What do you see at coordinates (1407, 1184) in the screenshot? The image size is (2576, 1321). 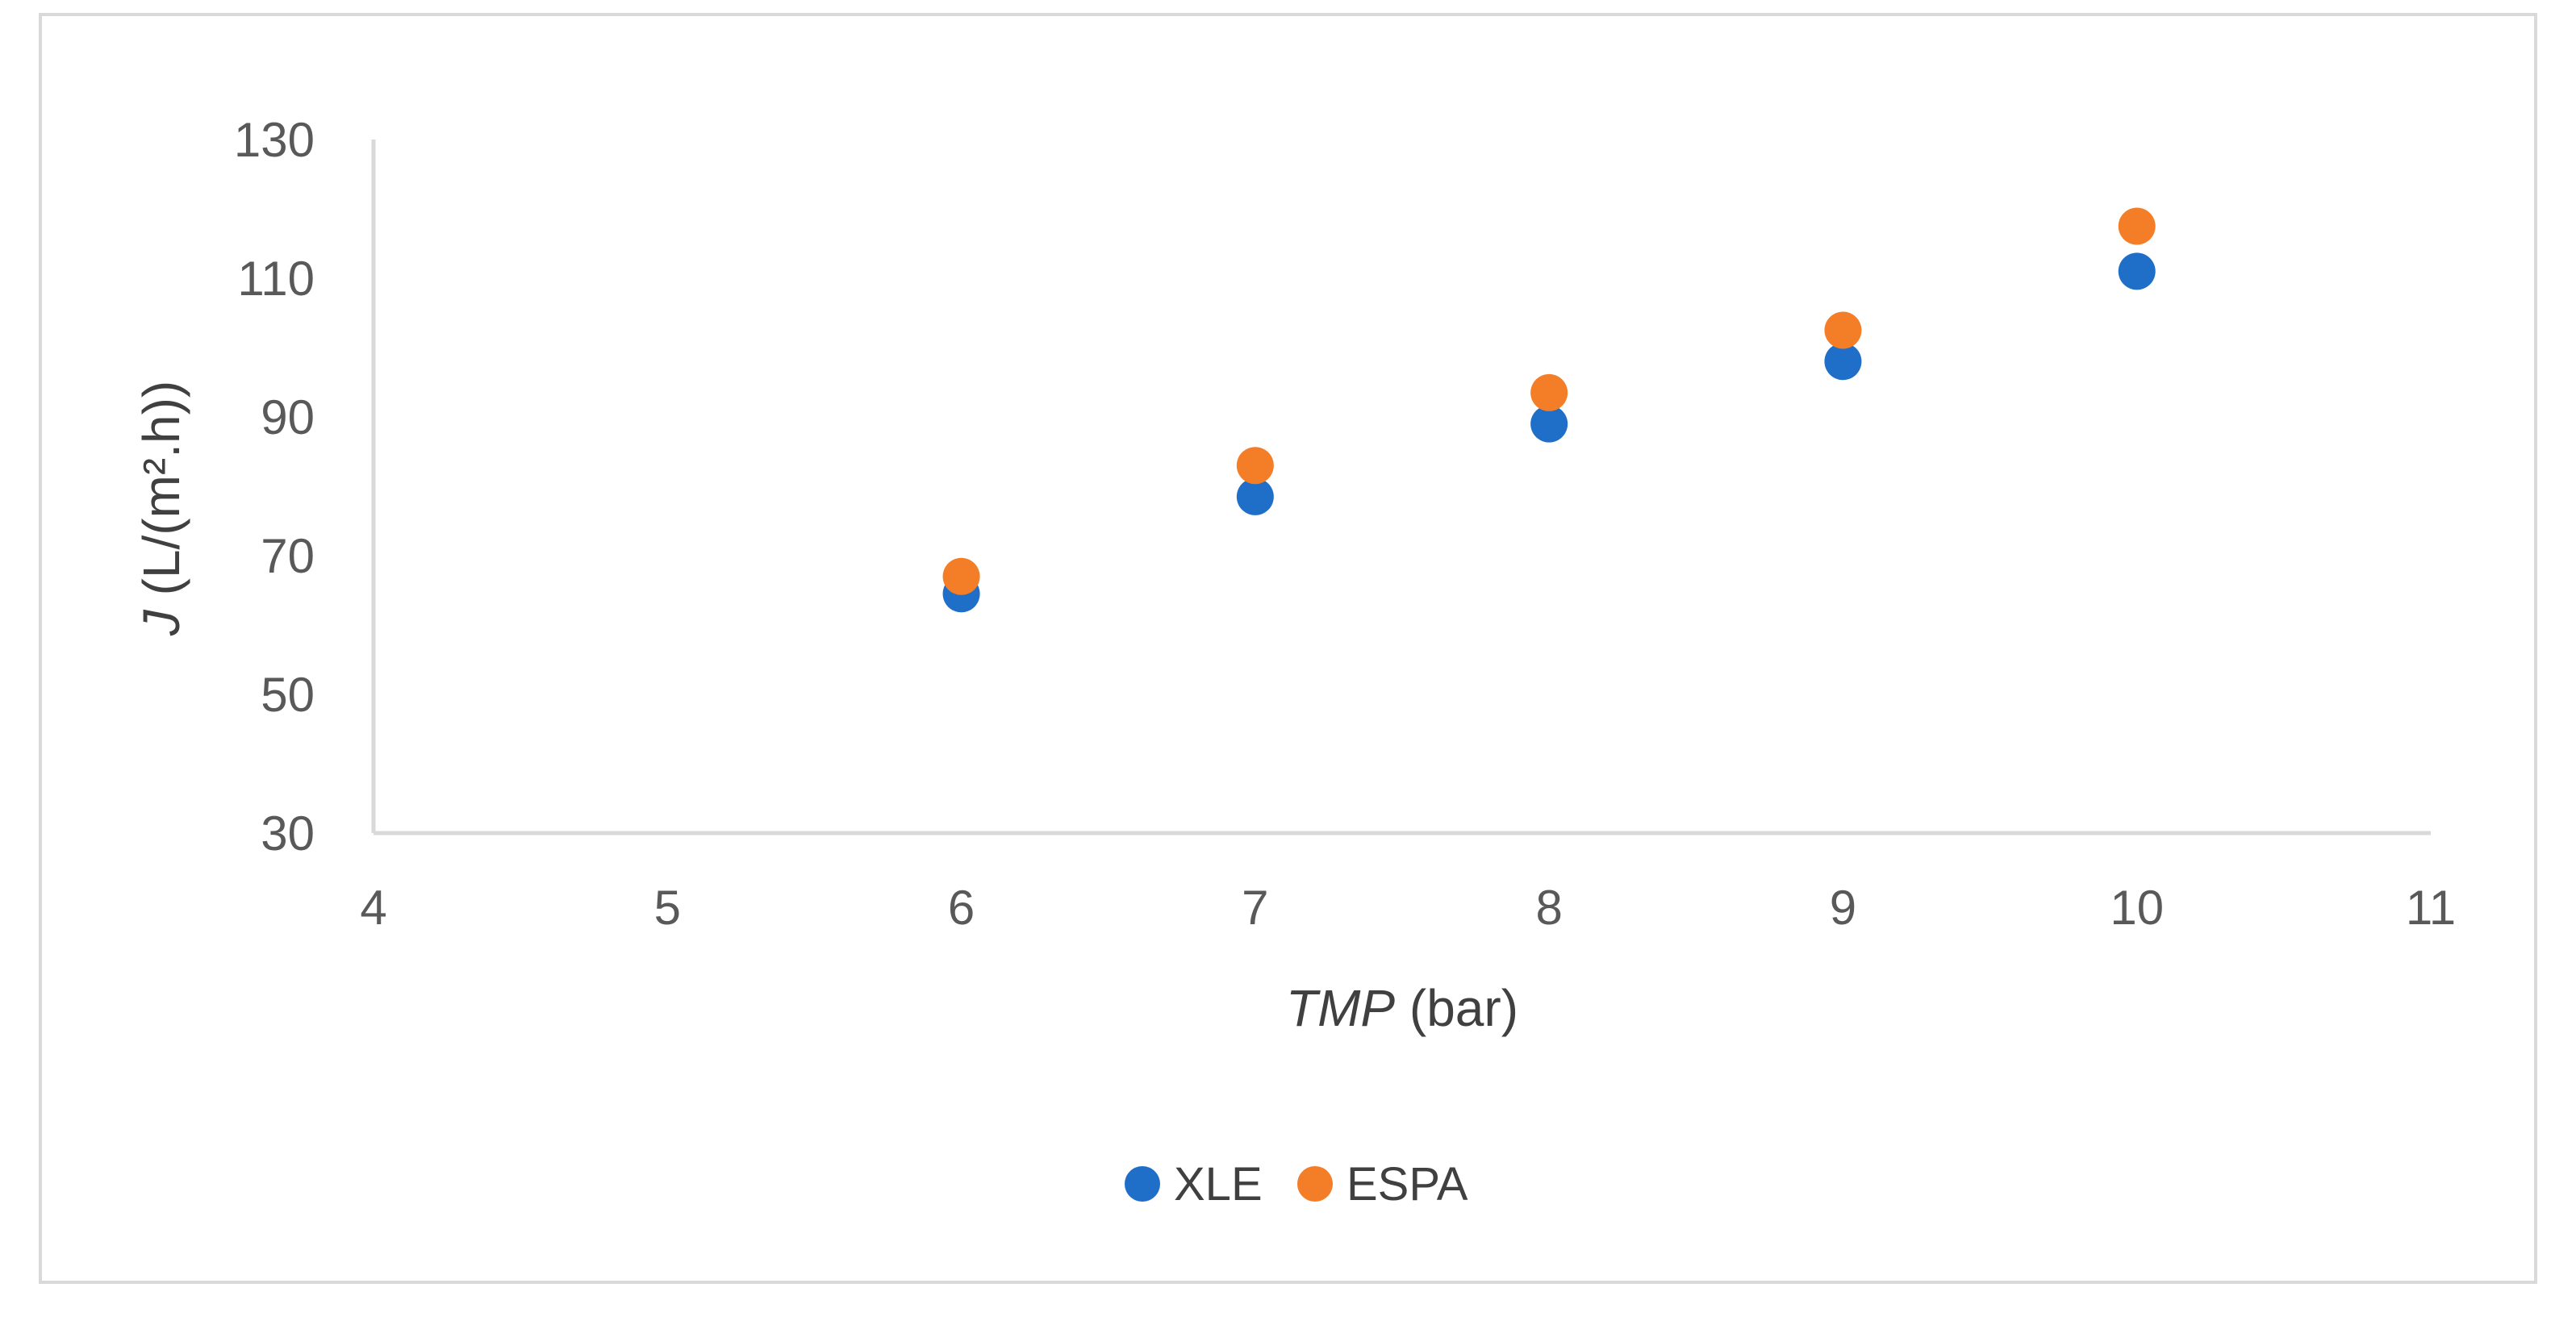 I see `legend-label-espa: ESPA` at bounding box center [1407, 1184].